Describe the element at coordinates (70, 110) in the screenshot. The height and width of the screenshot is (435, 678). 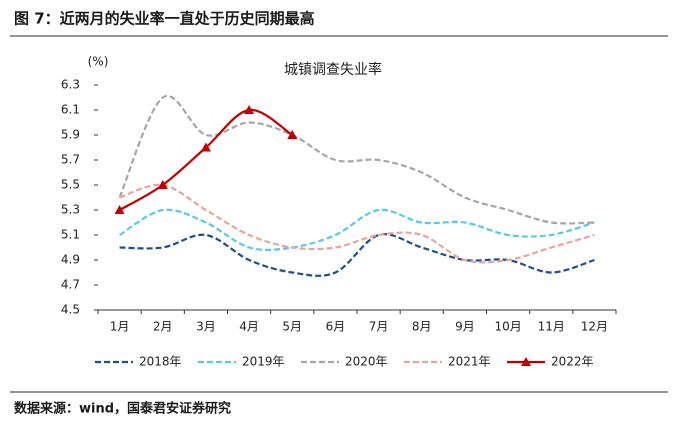
I see `y-tick-label: 6.1` at that location.